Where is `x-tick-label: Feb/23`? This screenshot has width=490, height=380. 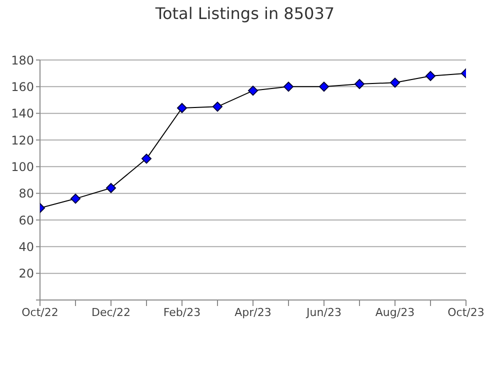
x-tick-label: Feb/23 is located at coordinates (182, 312).